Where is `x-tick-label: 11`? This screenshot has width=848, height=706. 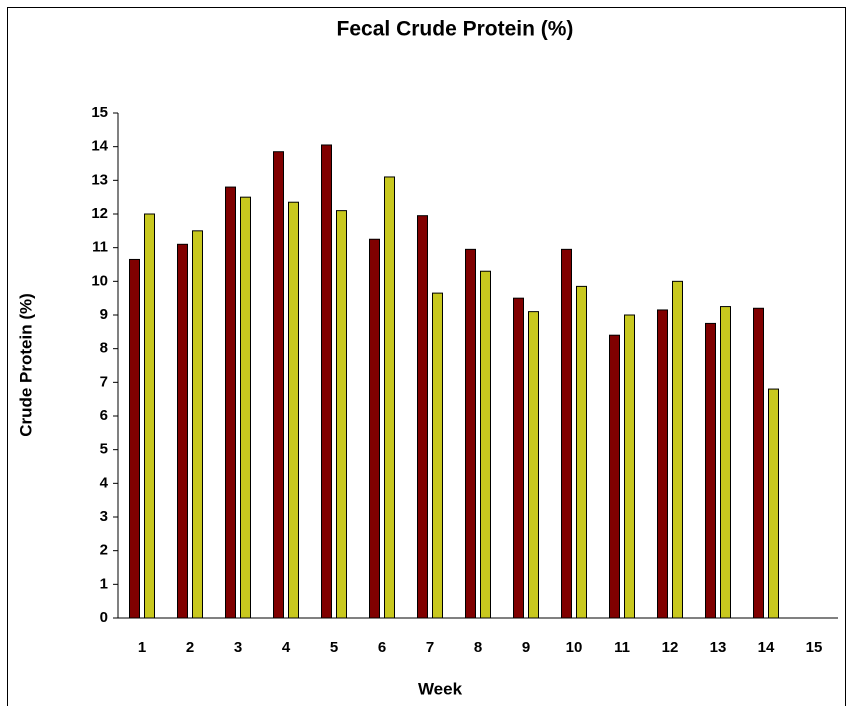
x-tick-label: 11 is located at coordinates (622, 647).